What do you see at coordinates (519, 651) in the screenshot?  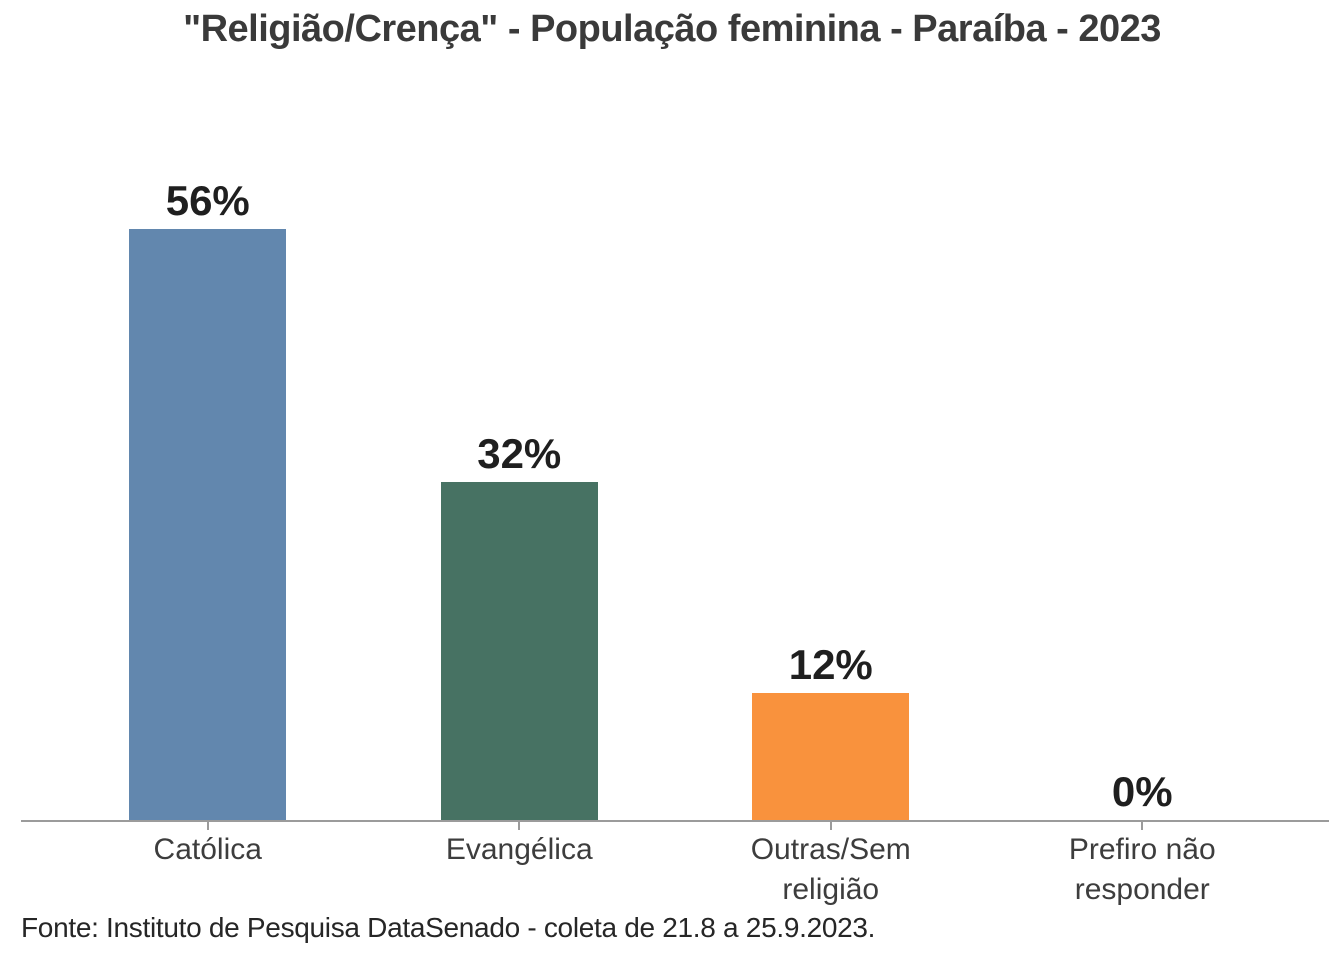 I see `bar-evangelica` at bounding box center [519, 651].